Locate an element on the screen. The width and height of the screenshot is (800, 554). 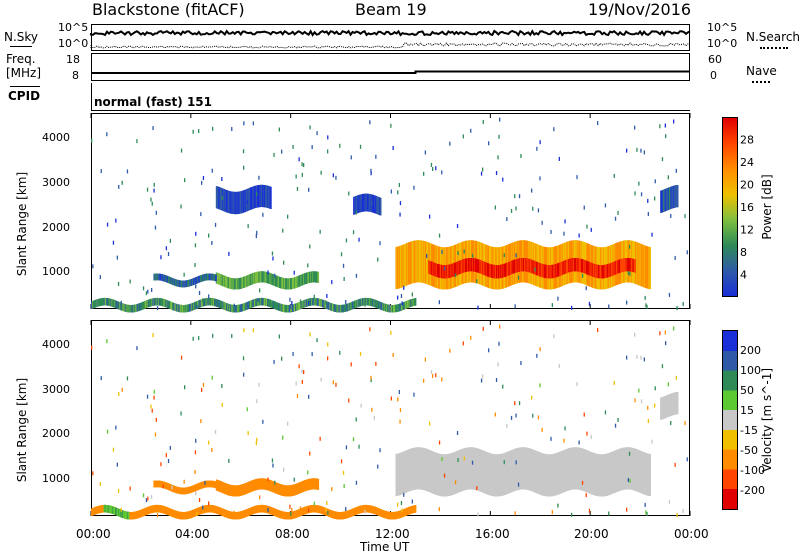
velocity-colorbar-tick: -100 is located at coordinates (752, 470).